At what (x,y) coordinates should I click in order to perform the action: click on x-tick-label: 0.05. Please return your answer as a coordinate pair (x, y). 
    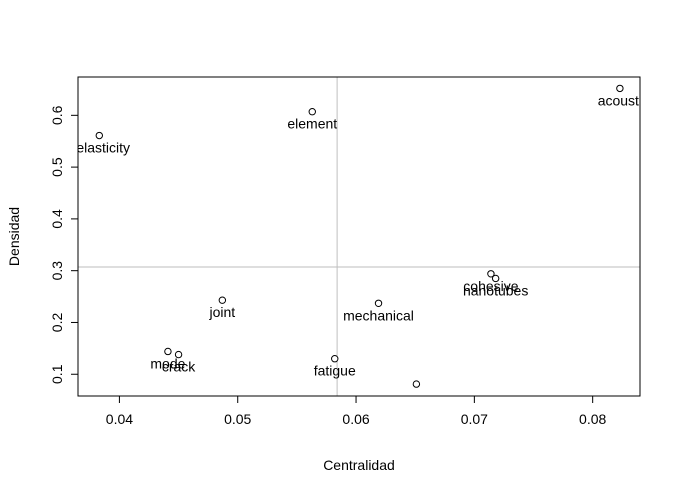
    Looking at the image, I should click on (237, 419).